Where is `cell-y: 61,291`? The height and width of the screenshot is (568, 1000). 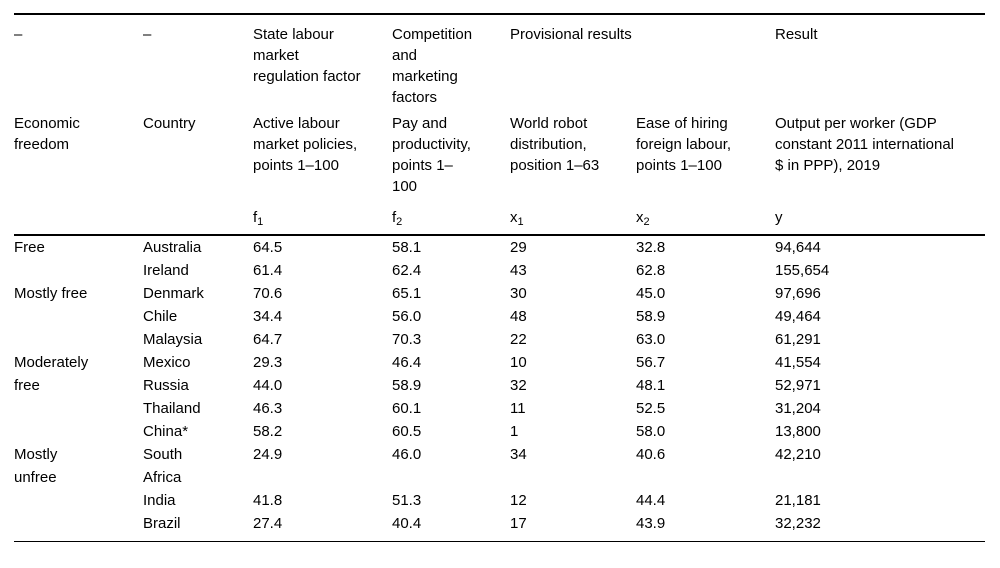
cell-y: 61,291 is located at coordinates (798, 339).